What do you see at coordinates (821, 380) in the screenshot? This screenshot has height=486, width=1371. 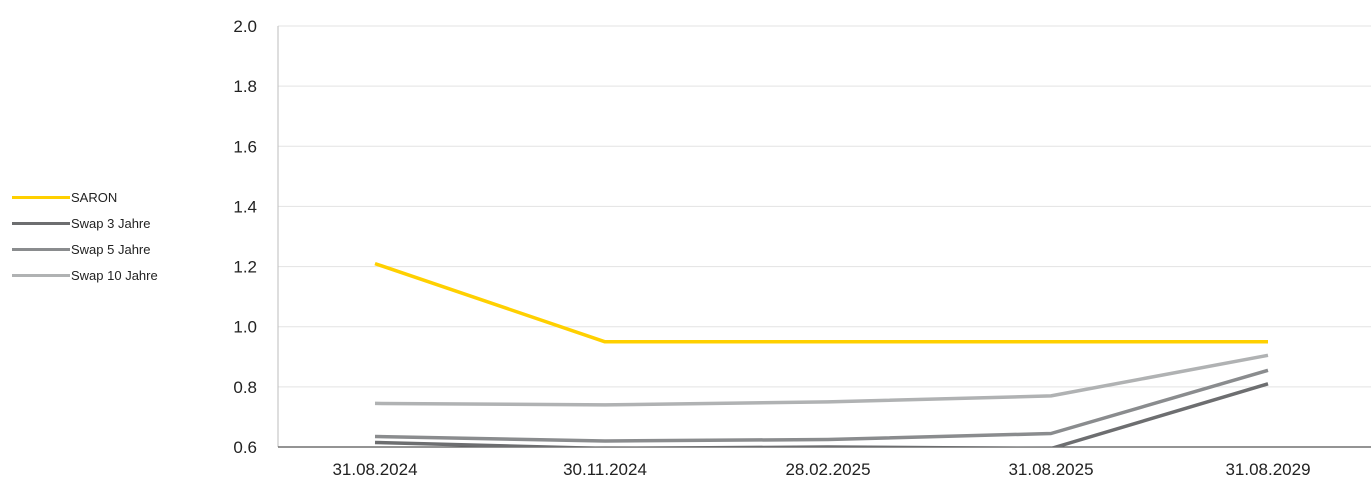 I see `series-line-swap-10-jahre` at bounding box center [821, 380].